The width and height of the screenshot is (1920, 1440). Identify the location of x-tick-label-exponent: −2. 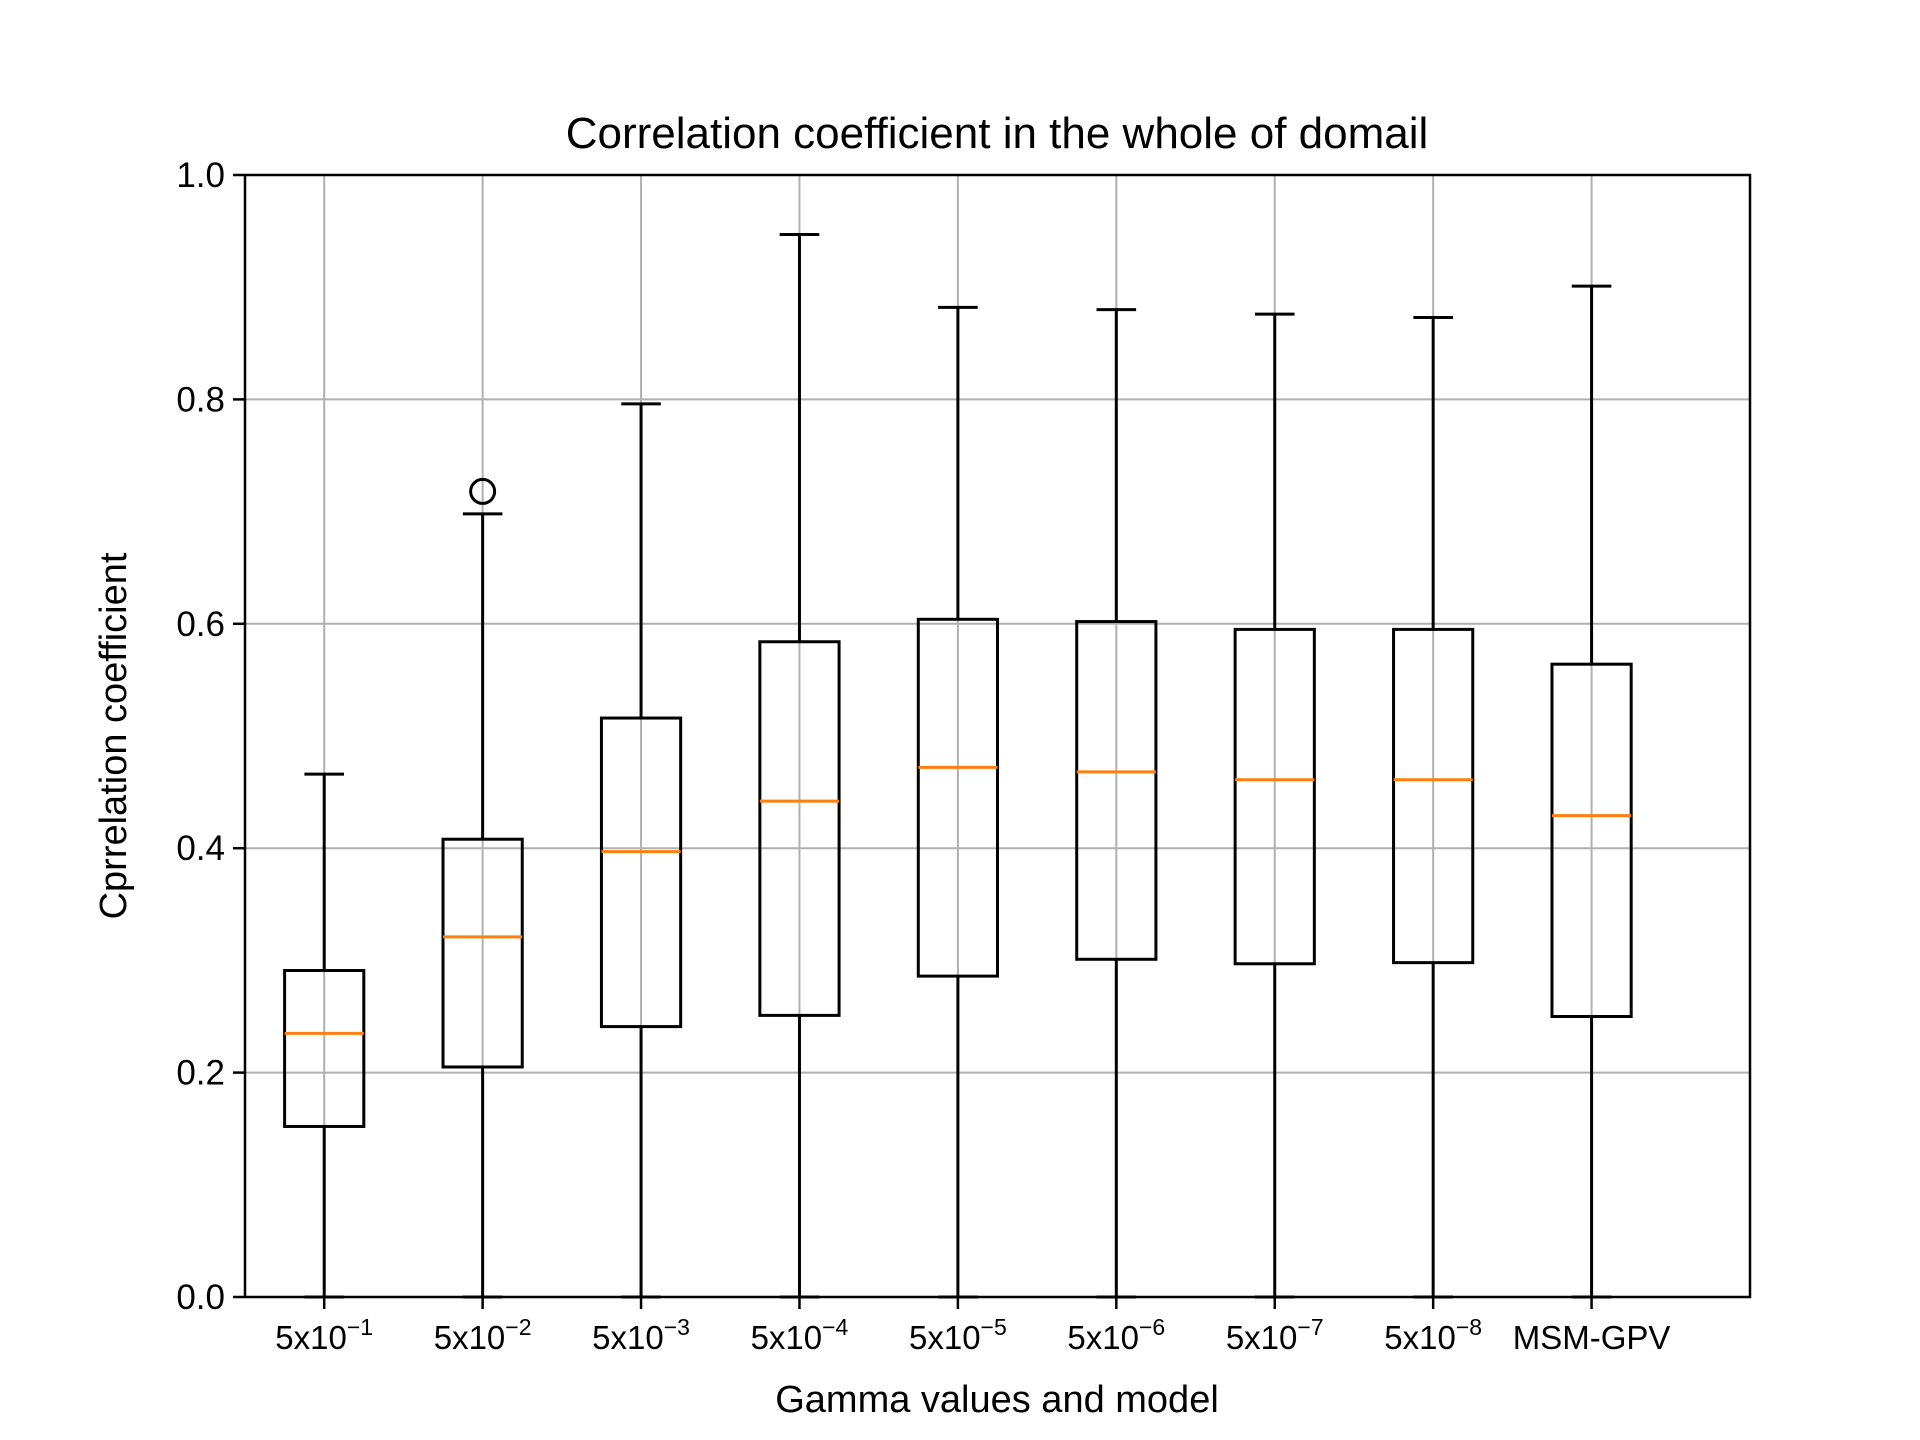
(518, 1327).